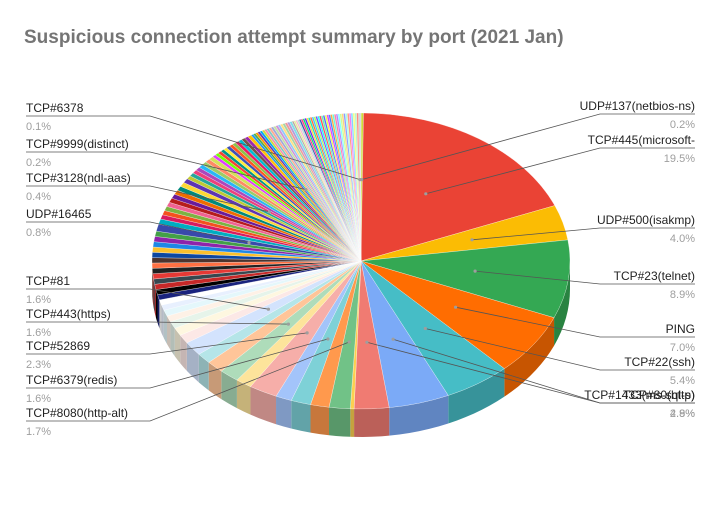  I want to click on slice-percent-13: 2.3%, so click(38, 365).